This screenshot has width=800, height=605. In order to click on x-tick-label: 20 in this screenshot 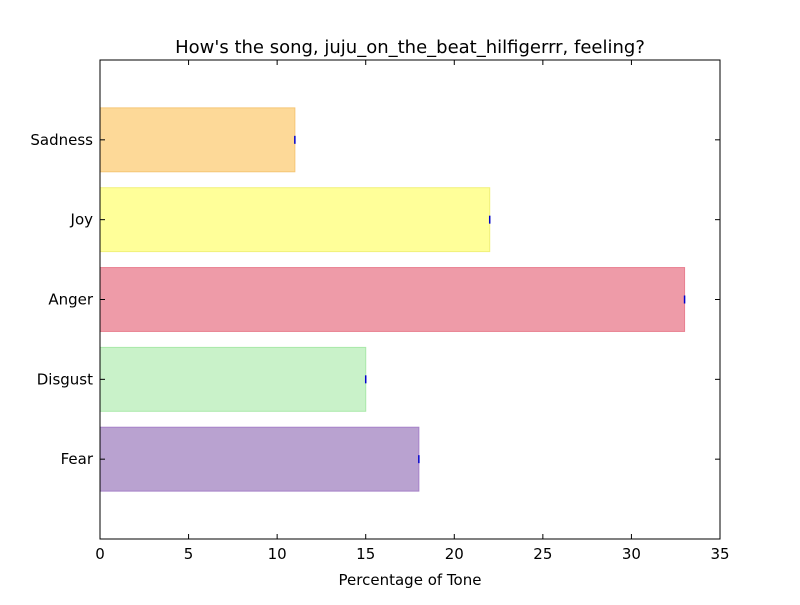, I will do `click(454, 554)`.